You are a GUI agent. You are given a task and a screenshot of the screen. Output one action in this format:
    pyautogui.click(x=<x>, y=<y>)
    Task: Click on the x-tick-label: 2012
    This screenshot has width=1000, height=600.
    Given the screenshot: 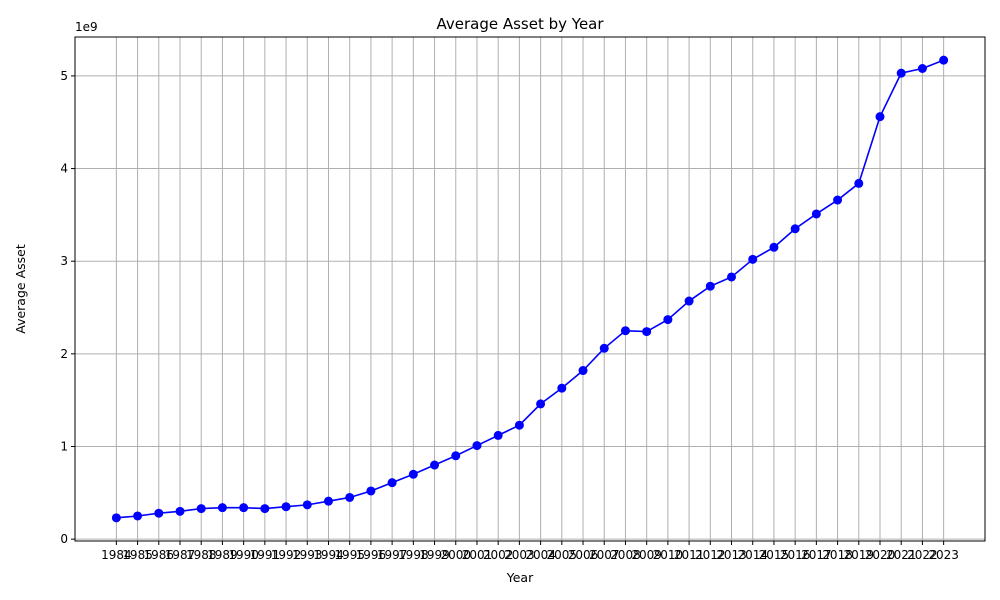 What is the action you would take?
    pyautogui.click(x=710, y=555)
    